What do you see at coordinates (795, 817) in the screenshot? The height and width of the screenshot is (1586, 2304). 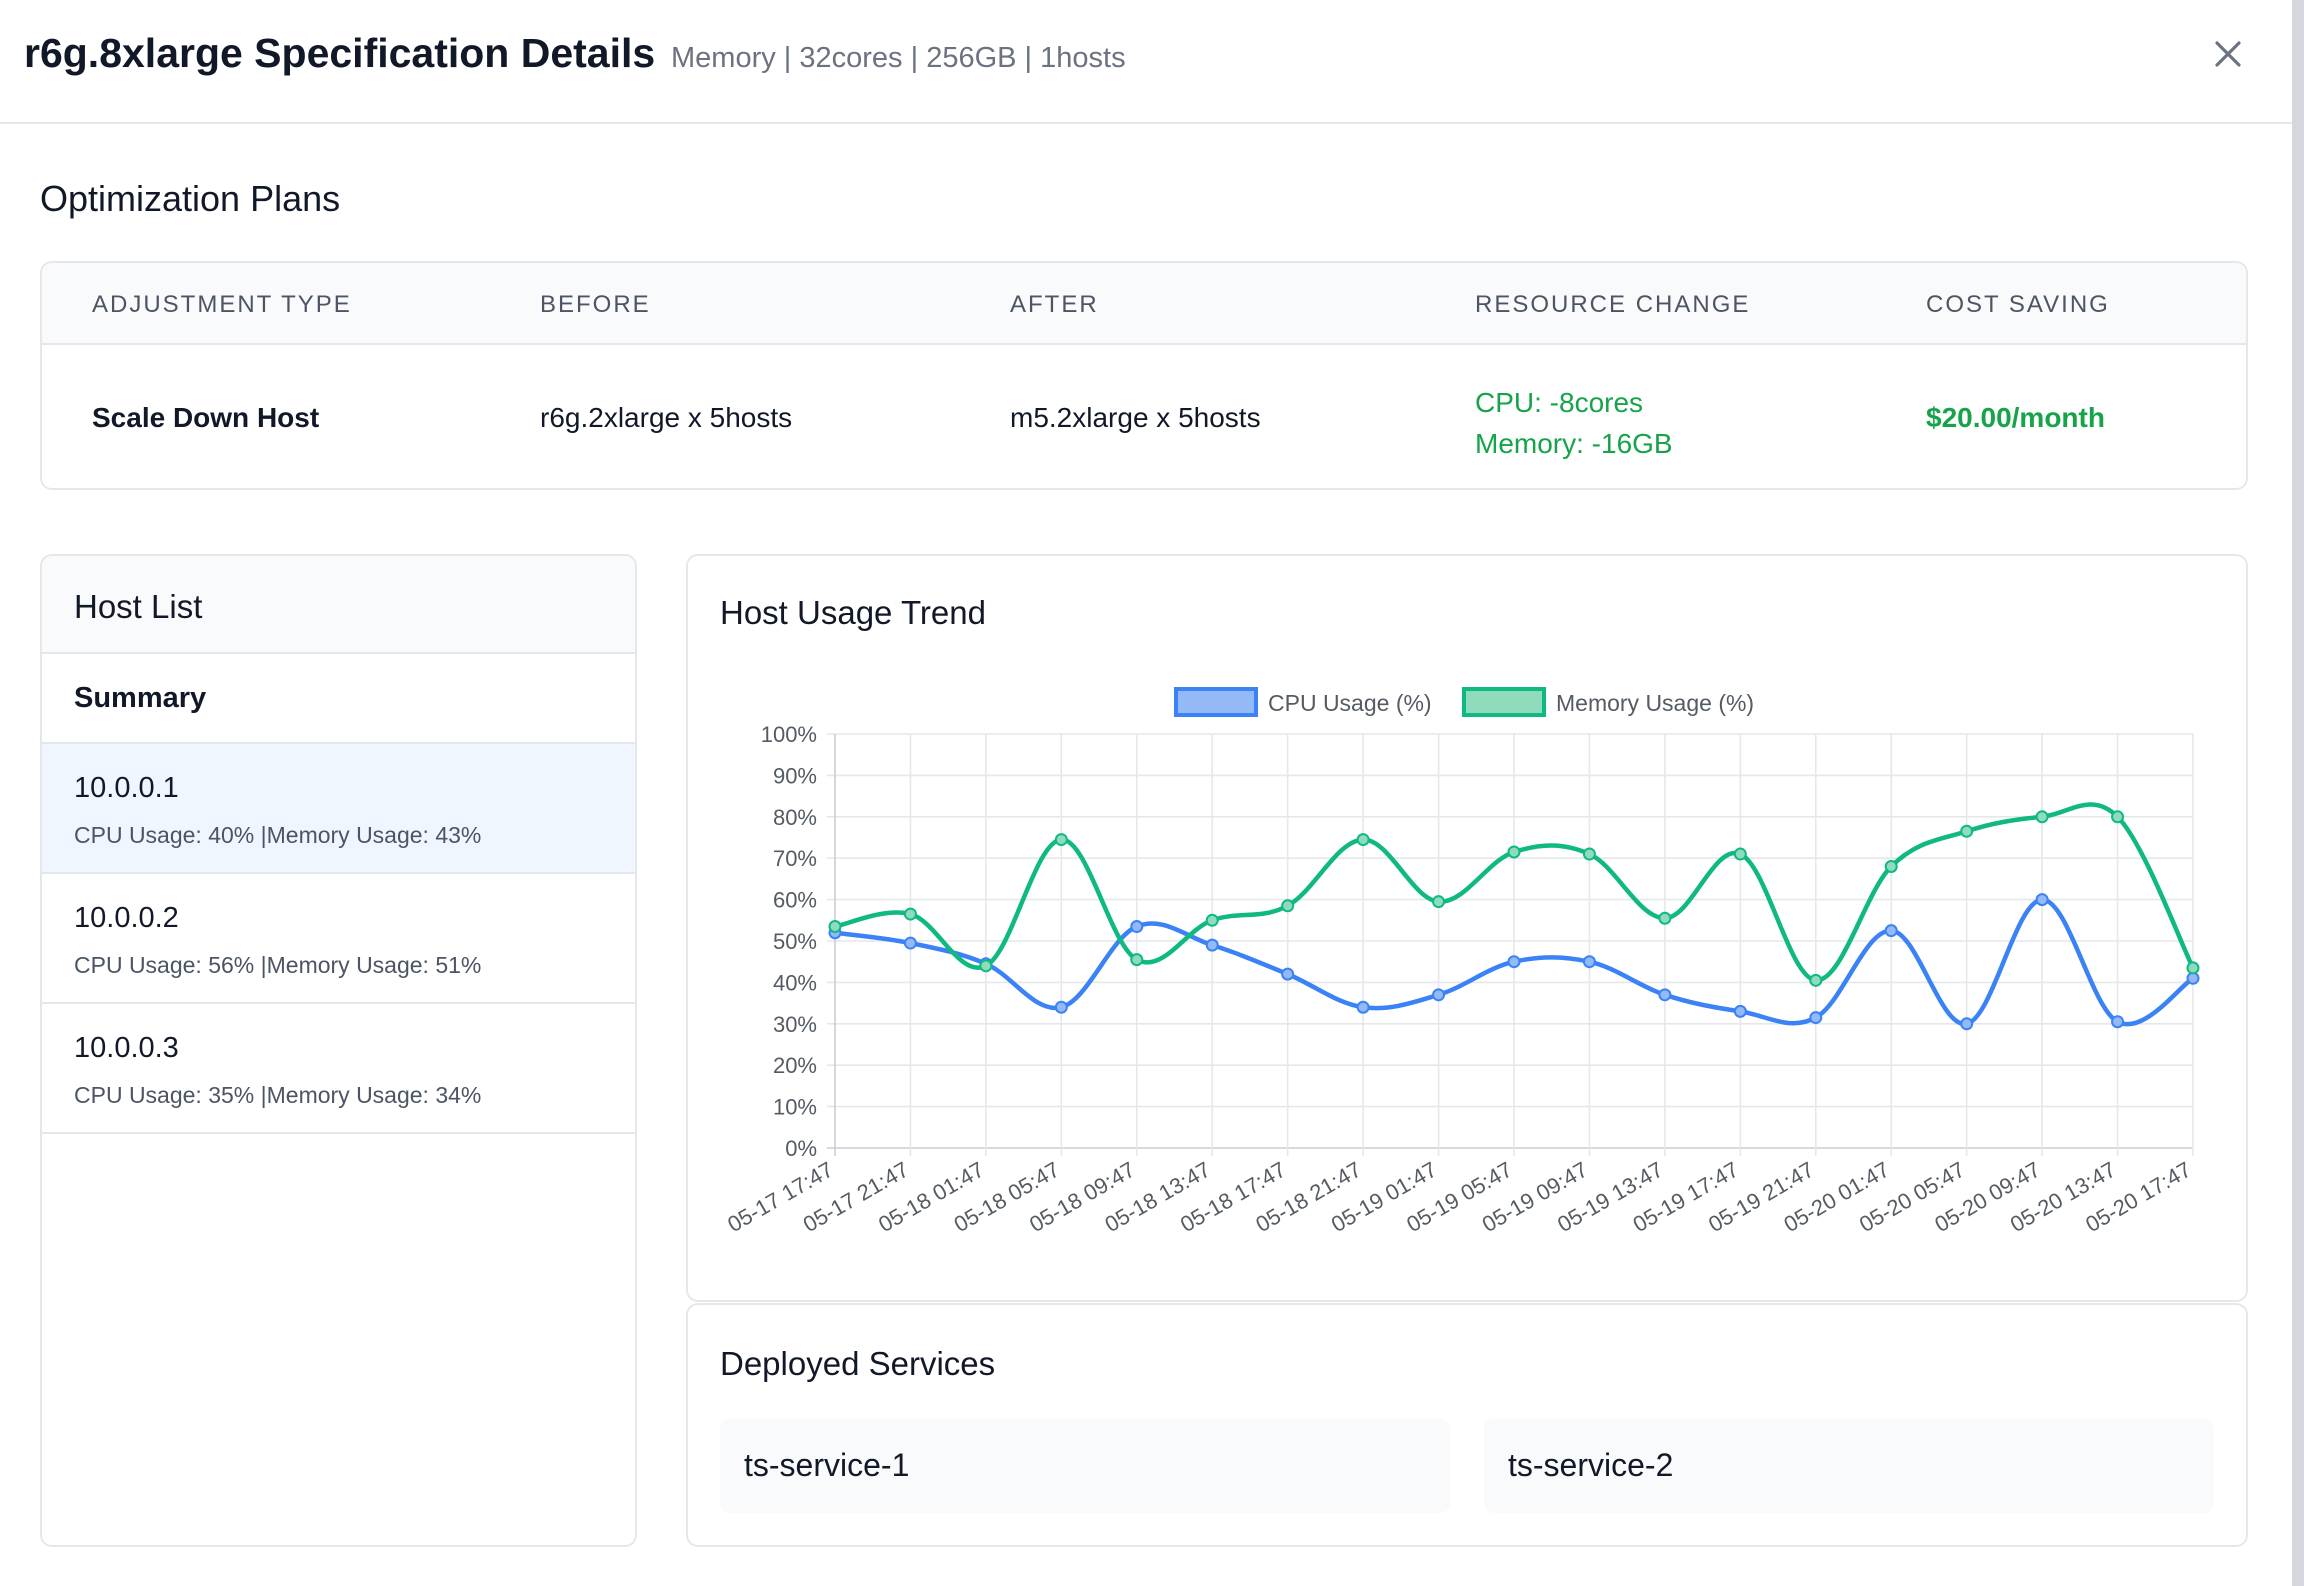 I see `y-tick-label: 80%` at bounding box center [795, 817].